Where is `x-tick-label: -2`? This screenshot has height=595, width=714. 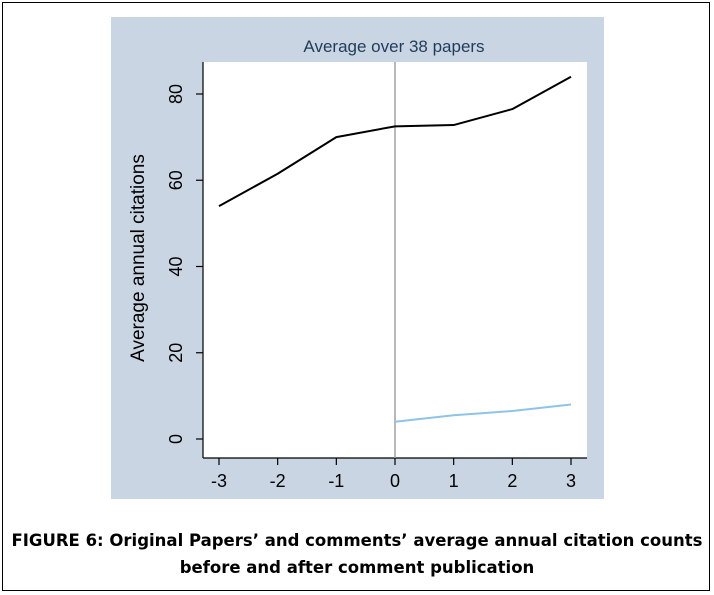 x-tick-label: -2 is located at coordinates (278, 481).